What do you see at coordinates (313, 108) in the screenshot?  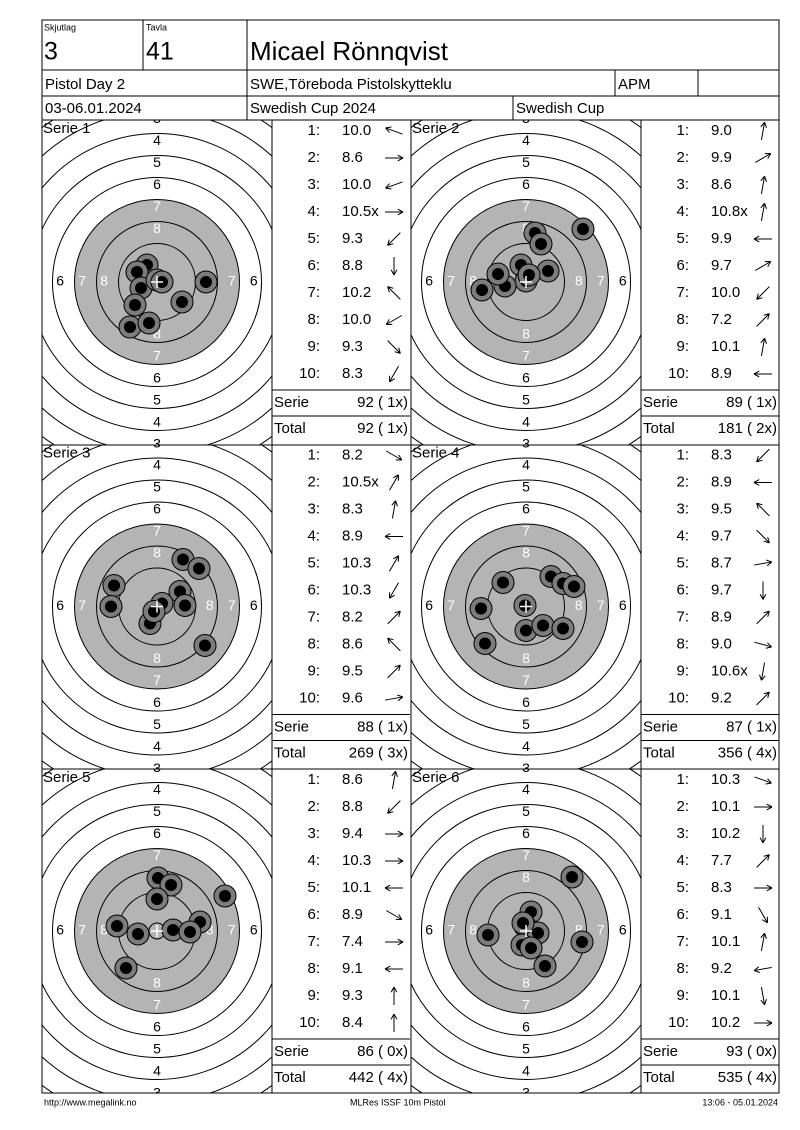 I see `competition: Swedish Cup 2024` at bounding box center [313, 108].